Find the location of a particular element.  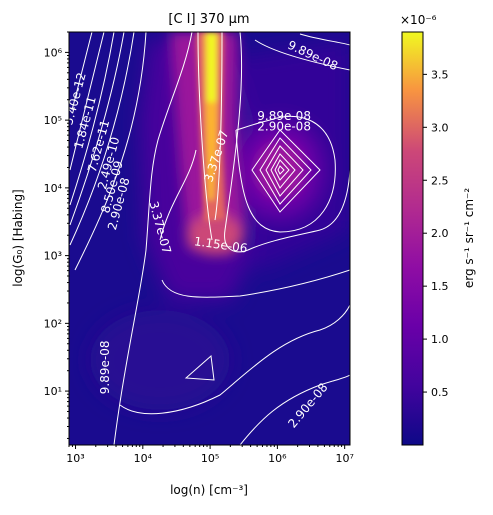

heat-lower-left is located at coordinates (160, 360).